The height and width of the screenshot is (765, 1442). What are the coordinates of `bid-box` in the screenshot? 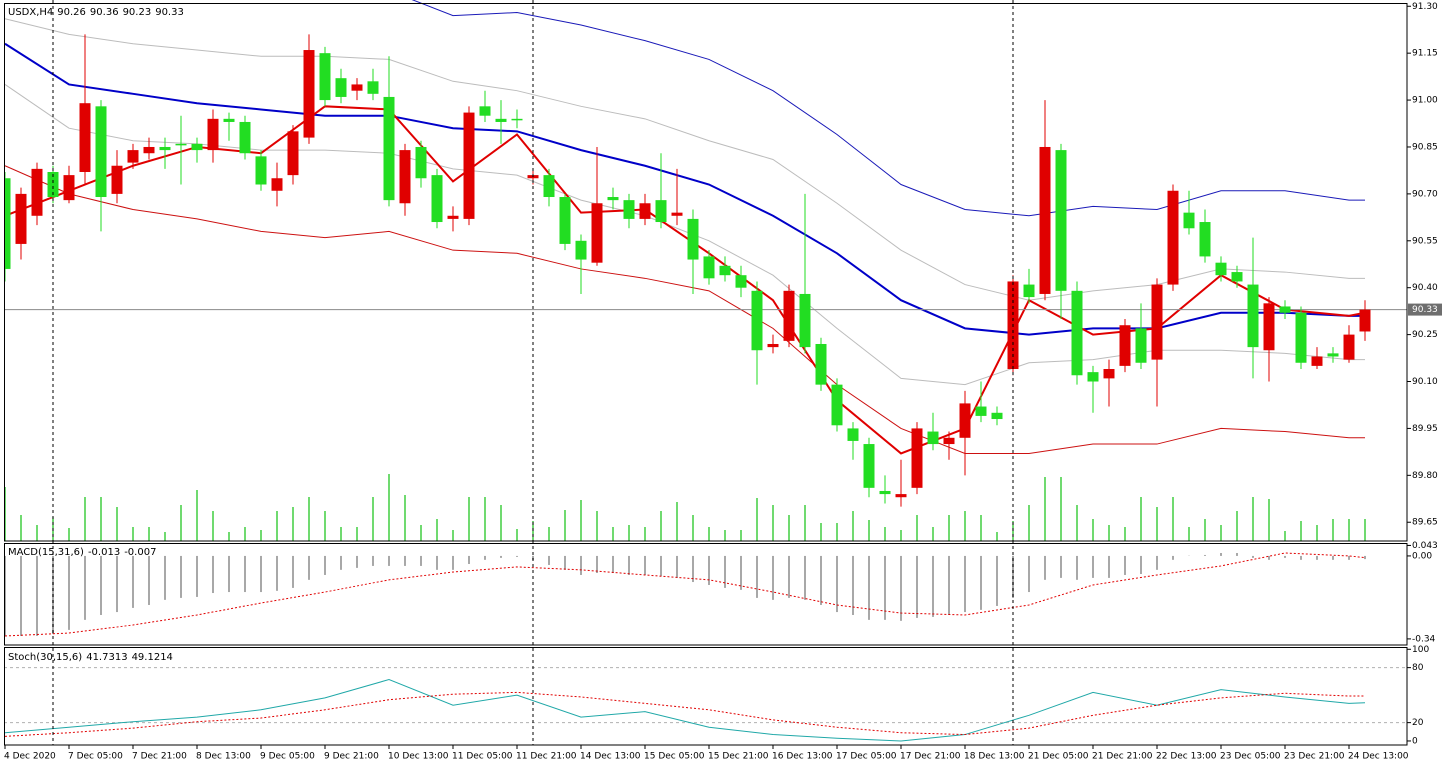 It's located at (1425, 309).